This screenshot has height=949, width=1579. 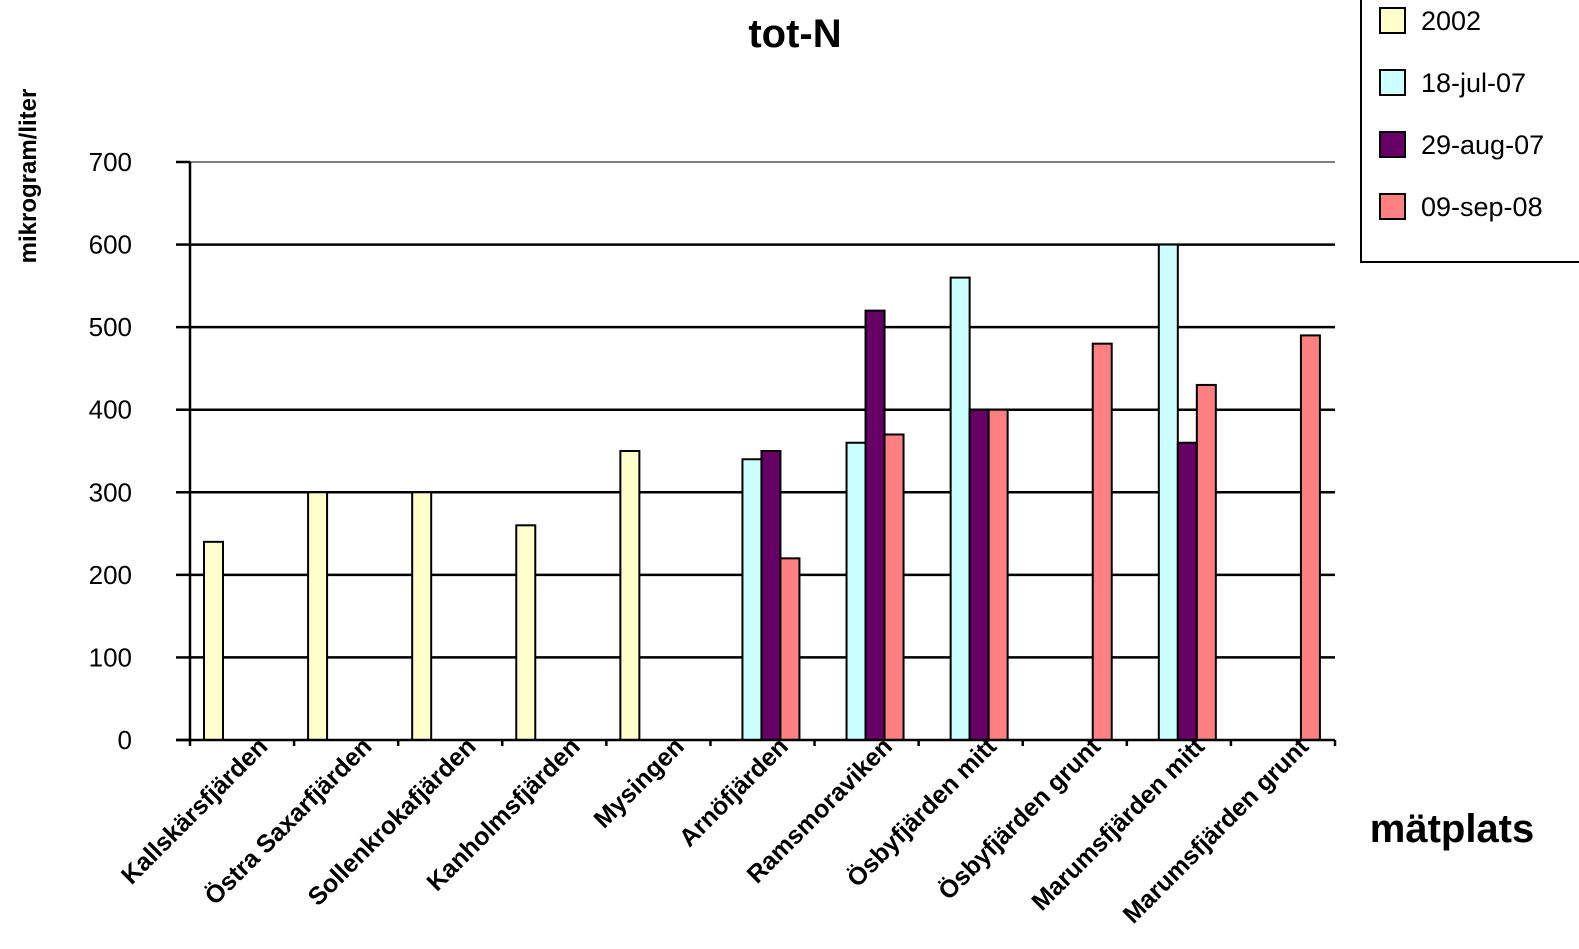 What do you see at coordinates (771, 595) in the screenshot?
I see `bar-29-aug-07-Arnöfjärden` at bounding box center [771, 595].